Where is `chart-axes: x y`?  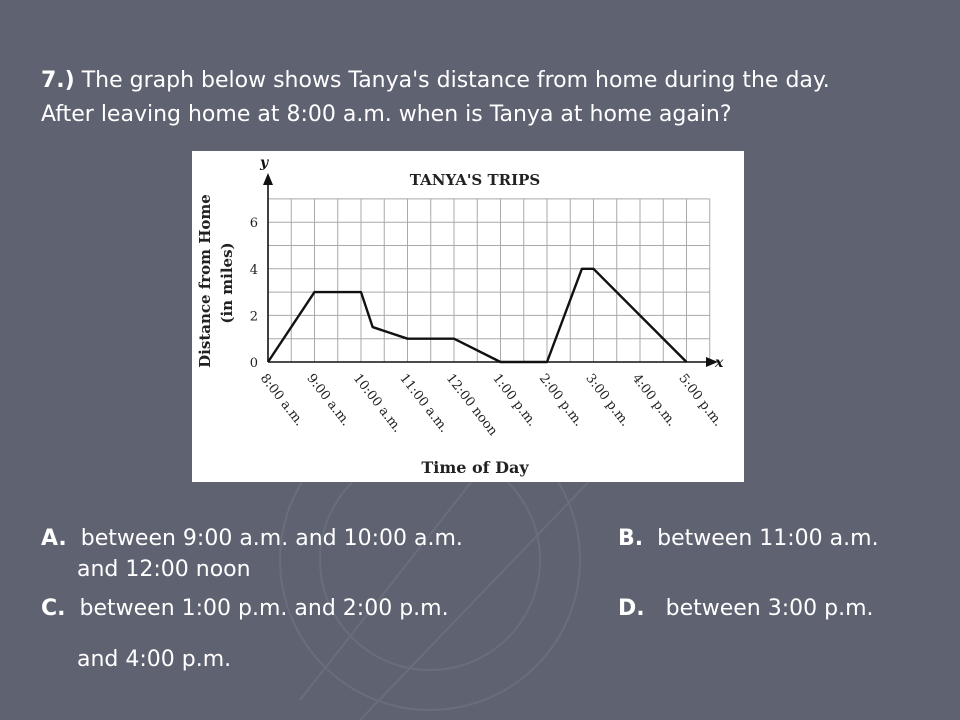 chart-axes: x y is located at coordinates (491, 263).